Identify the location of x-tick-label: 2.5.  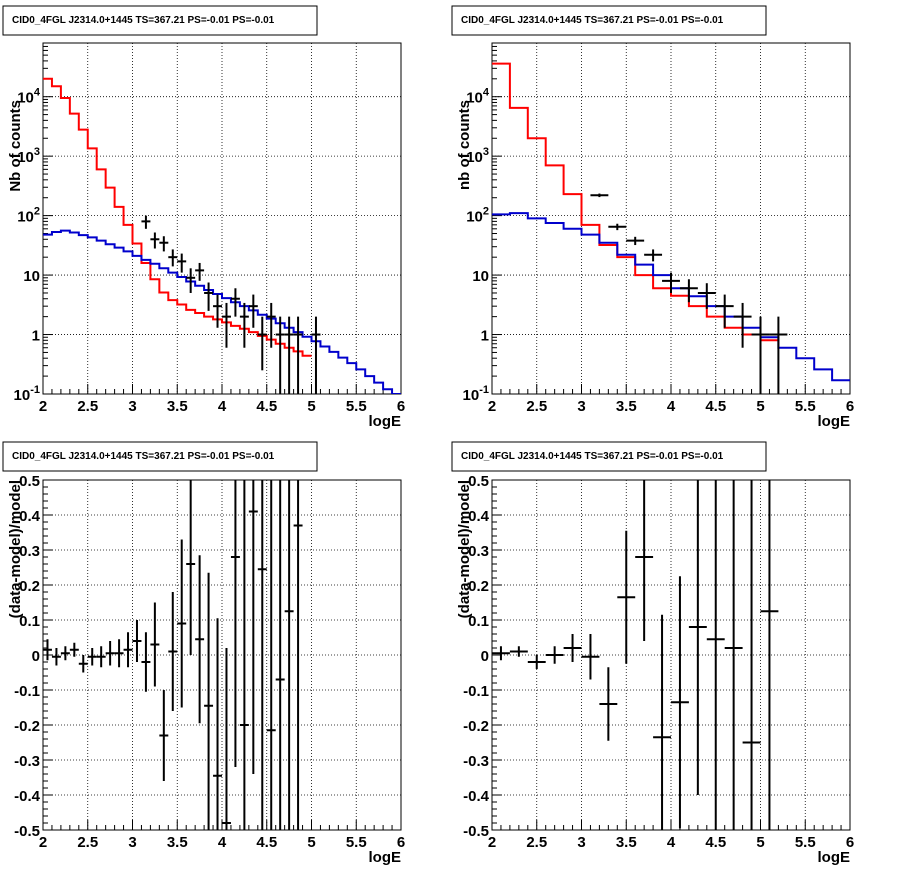
(536, 406).